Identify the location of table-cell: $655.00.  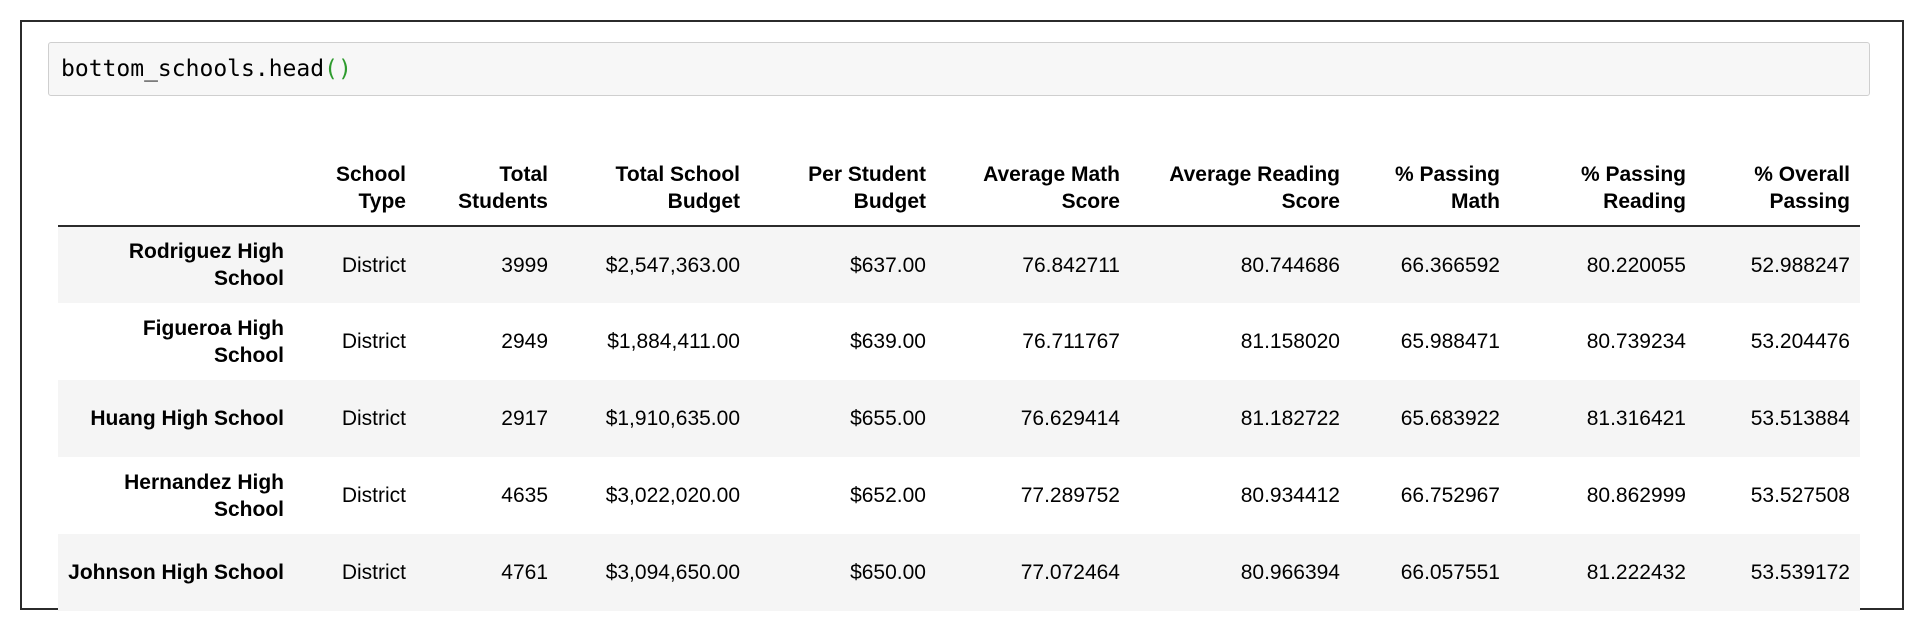
(888, 418).